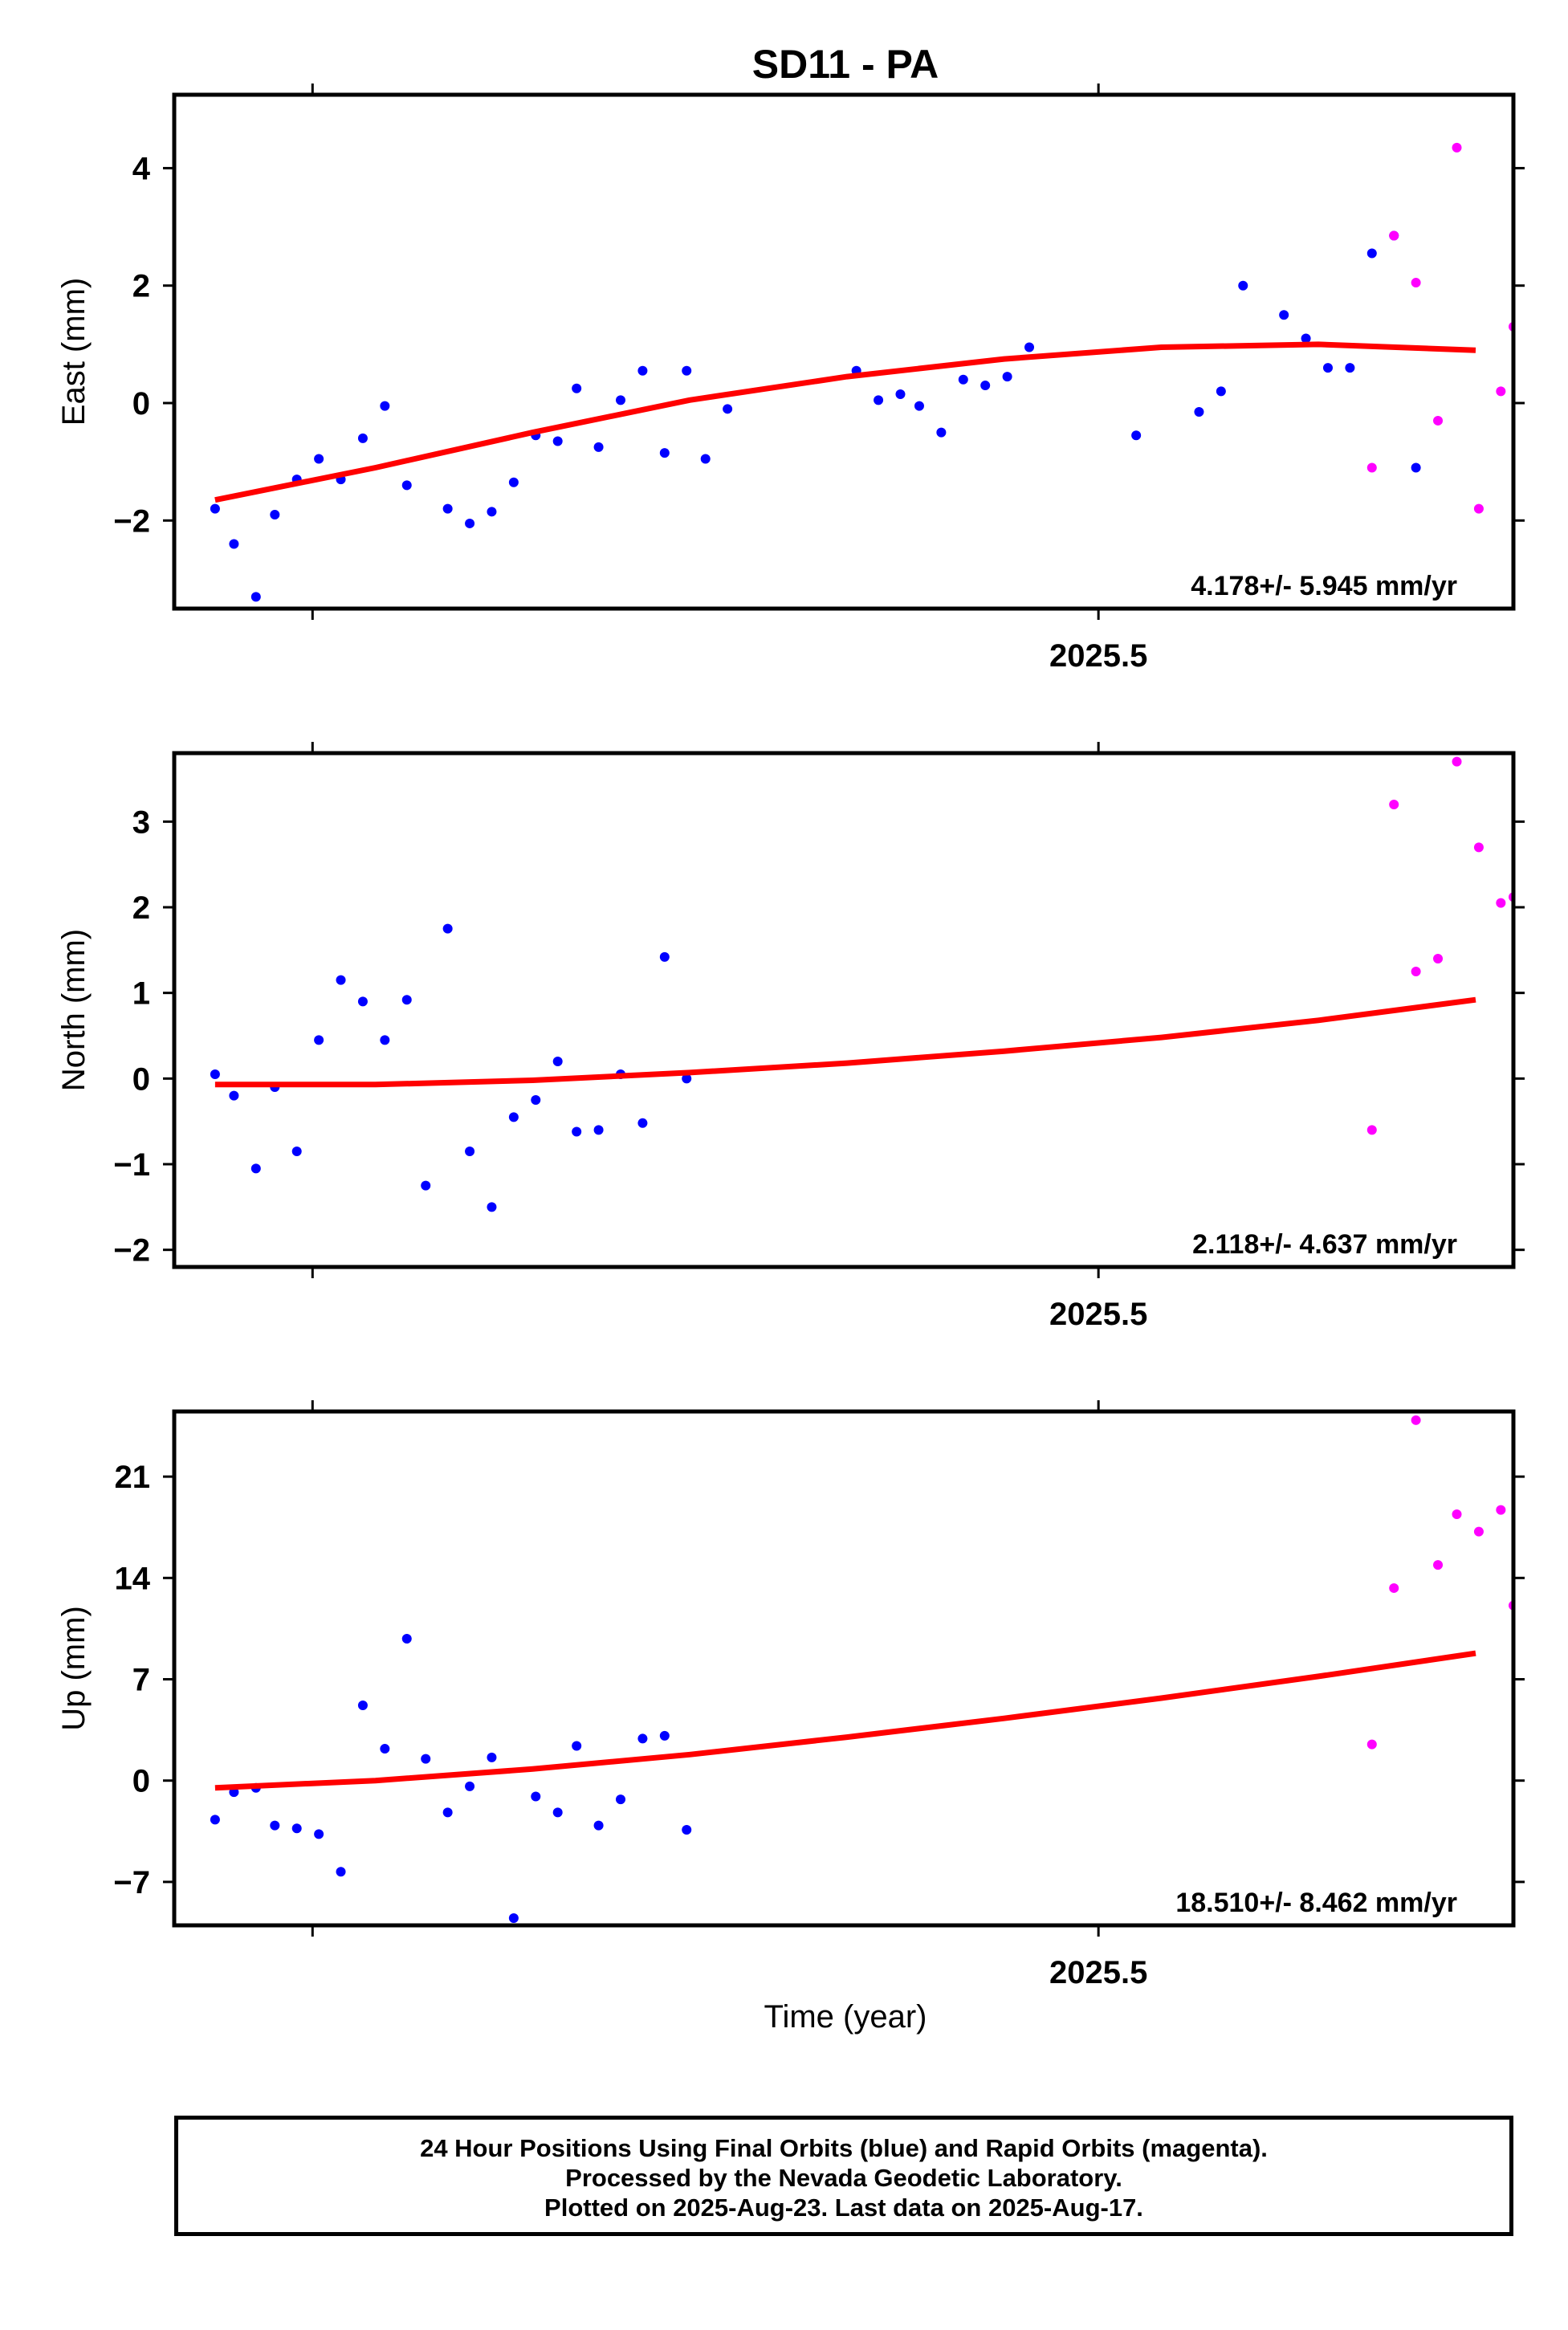 The height and width of the screenshot is (2330, 1568). Describe the element at coordinates (133, 1477) in the screenshot. I see `y-tick-label: 21` at that location.